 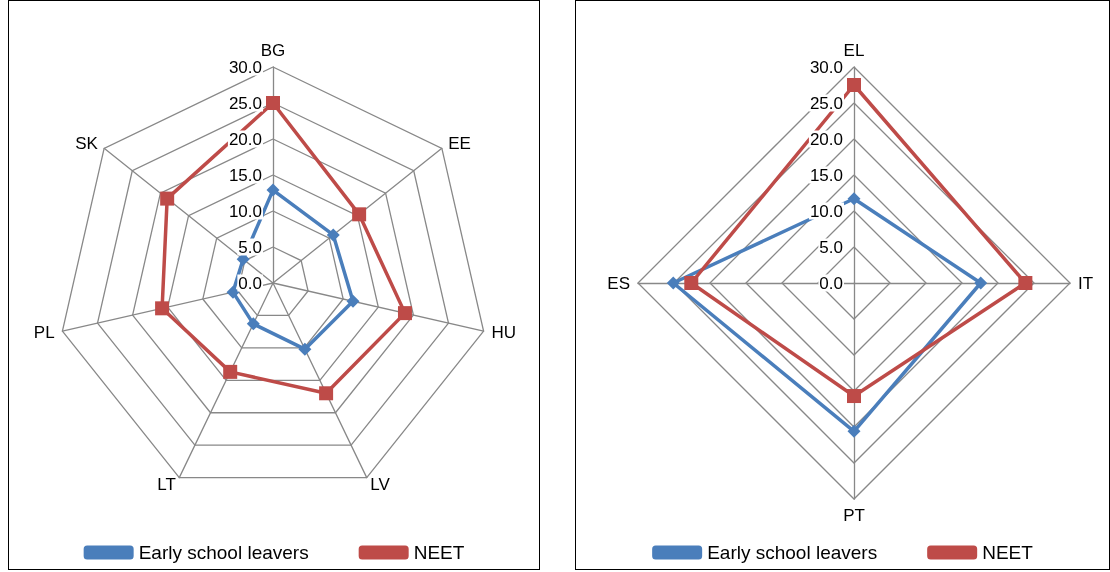 What do you see at coordinates (503, 333) in the screenshot?
I see `spoke-label: HU` at bounding box center [503, 333].